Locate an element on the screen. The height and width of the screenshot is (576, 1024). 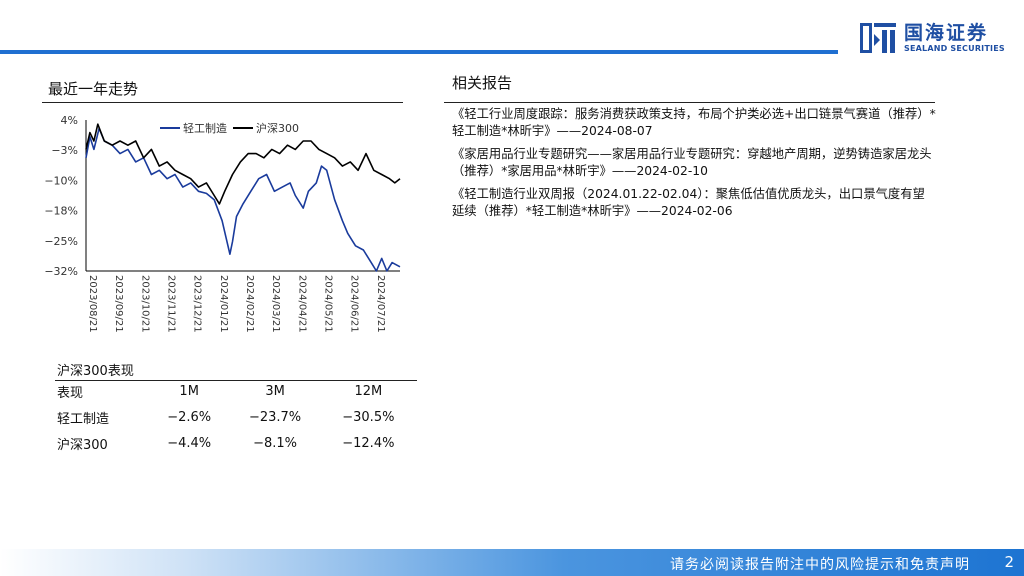
legend-label: 沪深300 is located at coordinates (277, 128).